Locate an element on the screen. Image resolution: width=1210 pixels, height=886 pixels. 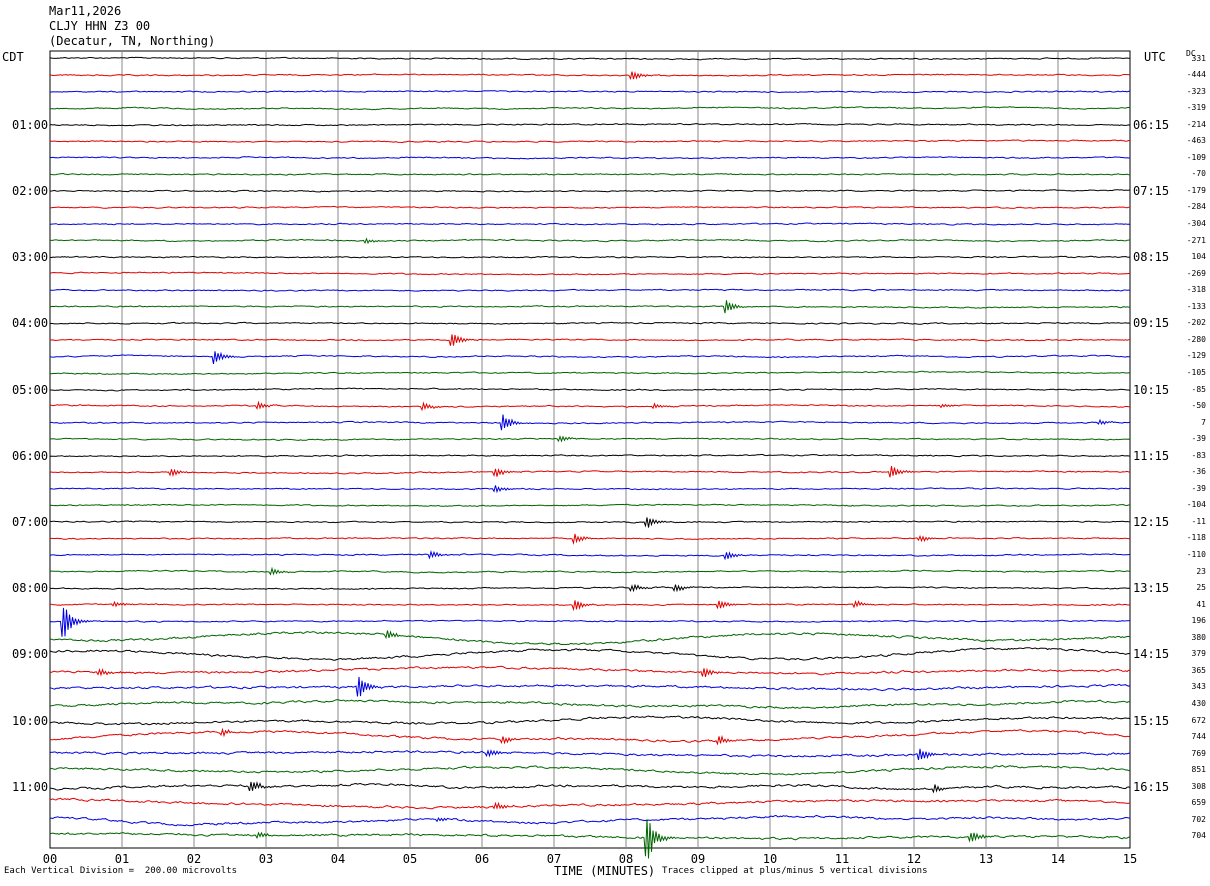
x-tick-label: 04 is located at coordinates (338, 859).